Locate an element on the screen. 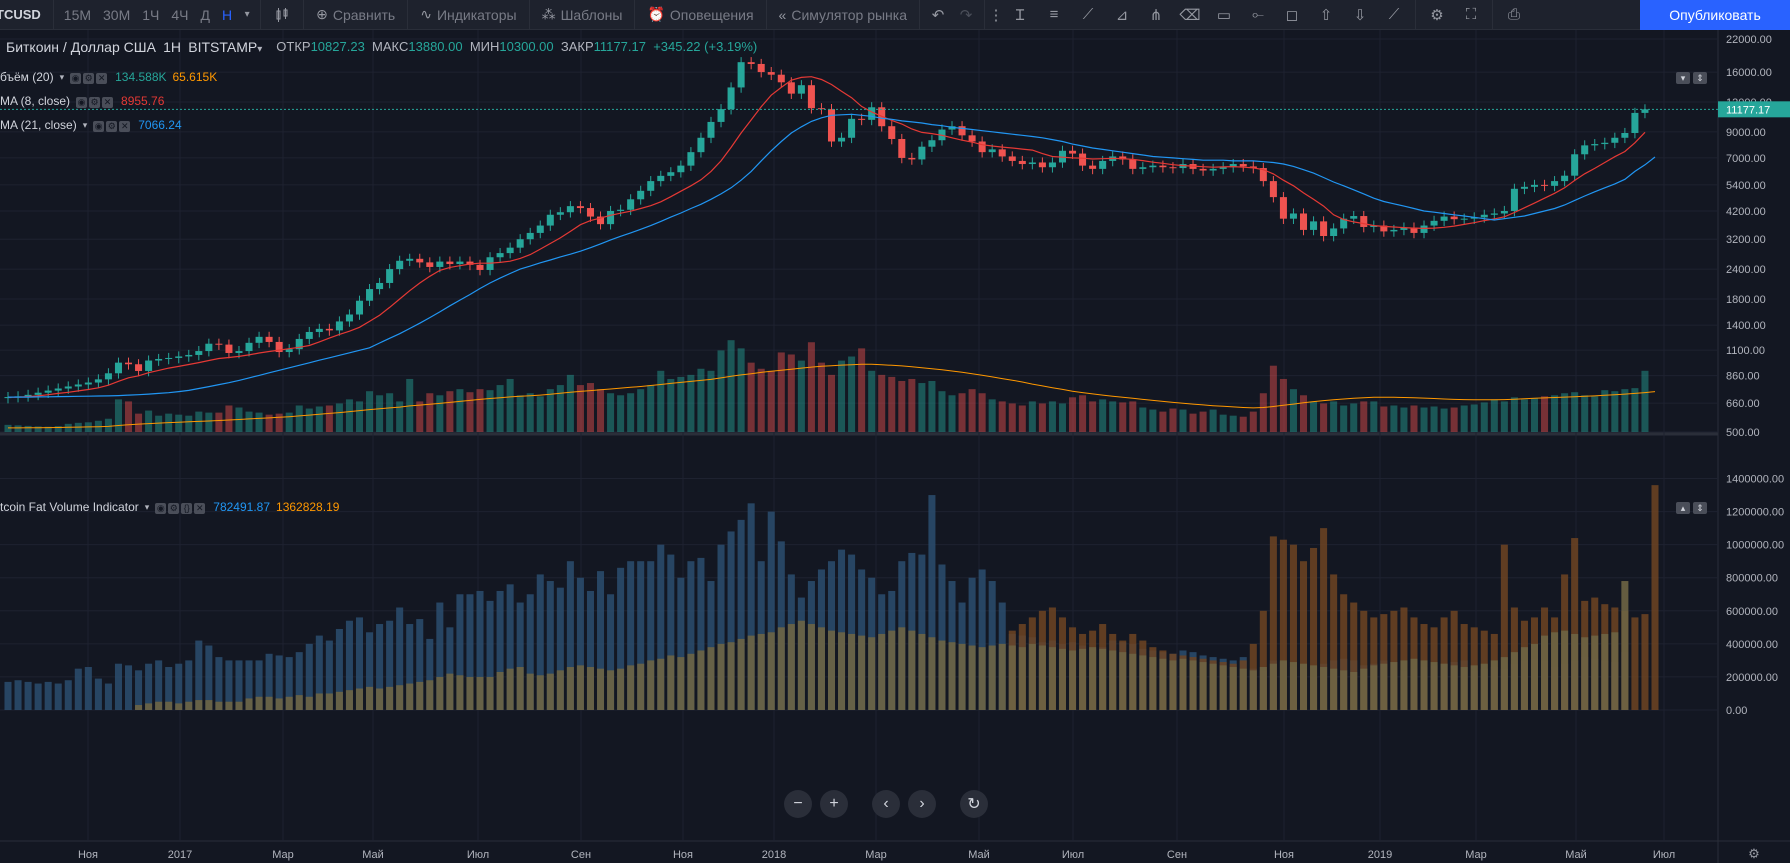 Image resolution: width=1790 pixels, height=863 pixels. fat-tick-label: 800000.00 is located at coordinates (1752, 579).